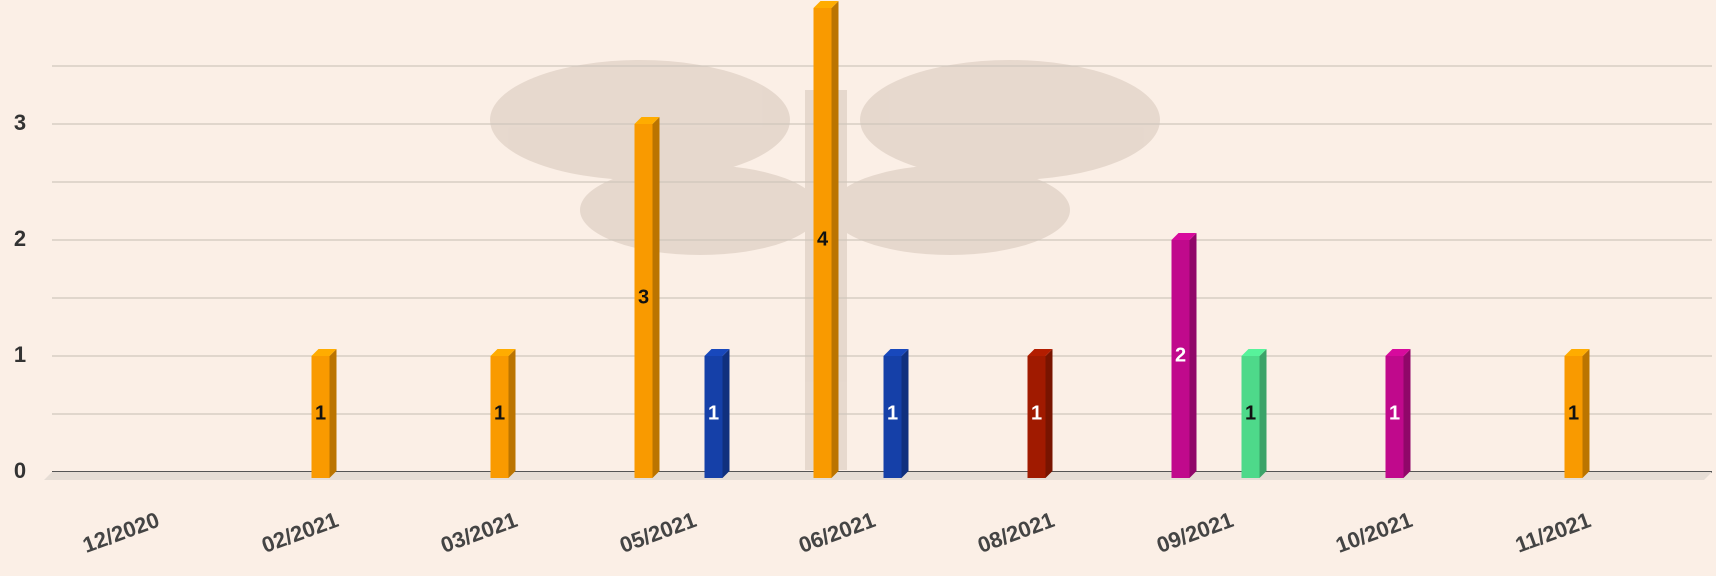  I want to click on value-label: 4, so click(823, 239).